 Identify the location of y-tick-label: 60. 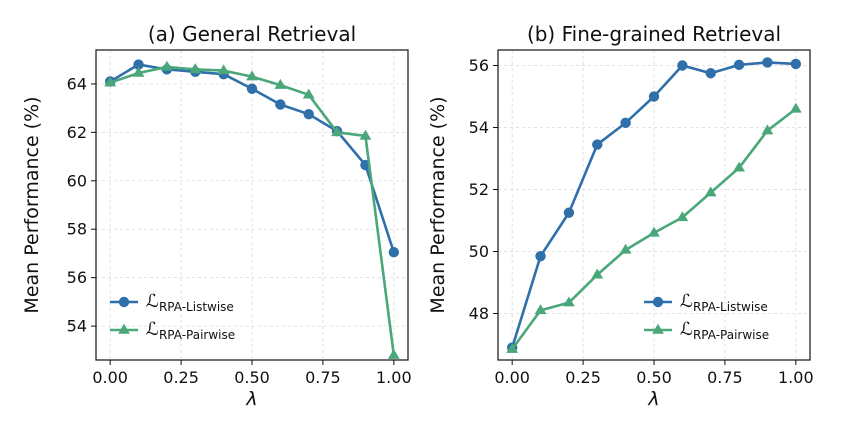
(77, 180).